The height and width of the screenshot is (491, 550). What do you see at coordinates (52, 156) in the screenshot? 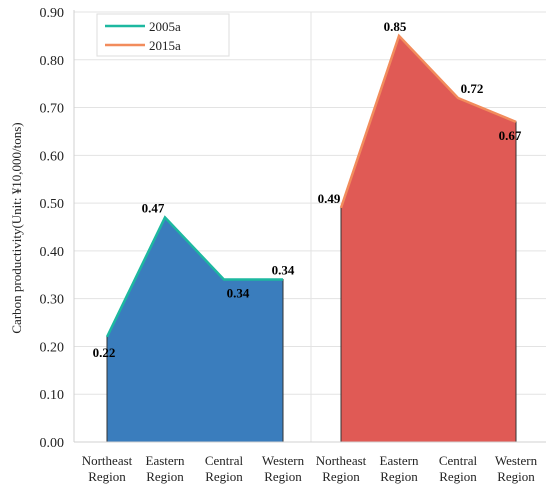
I see `y-tick-label: 0.60` at bounding box center [52, 156].